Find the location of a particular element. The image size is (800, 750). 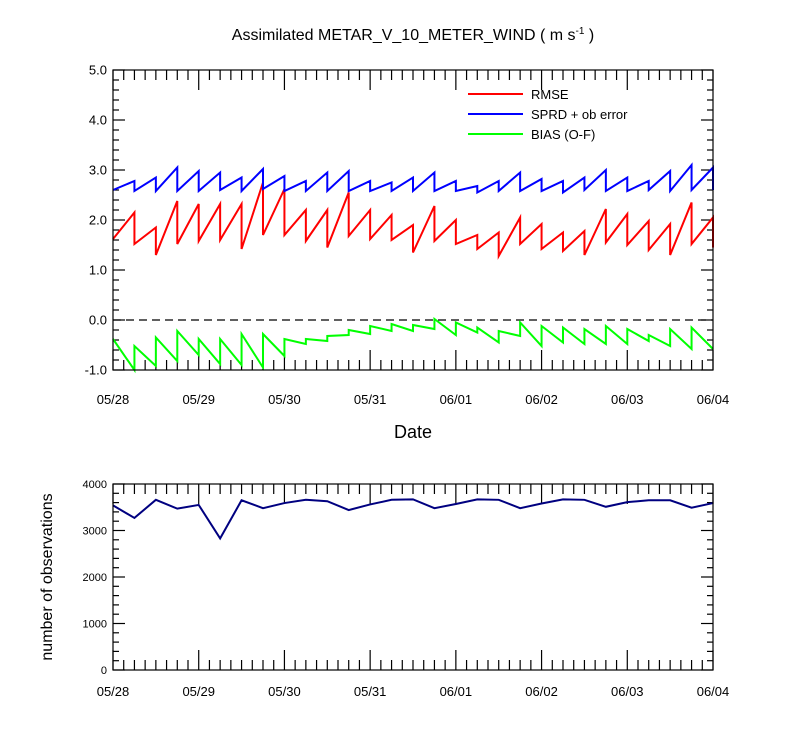

y-tick-label: 2.0 is located at coordinates (98, 220).